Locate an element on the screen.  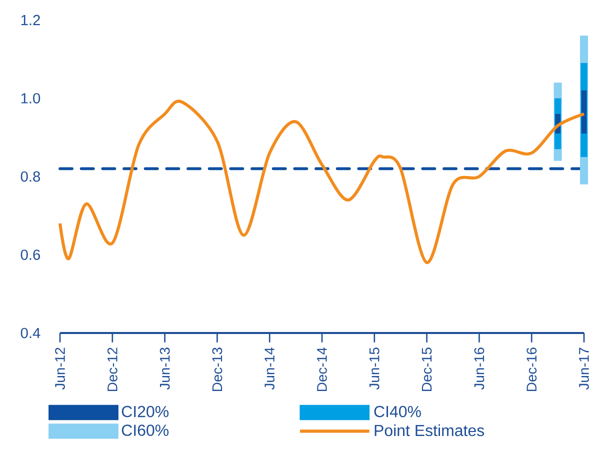
x-tick-label: Dec-12 is located at coordinates (112, 370).